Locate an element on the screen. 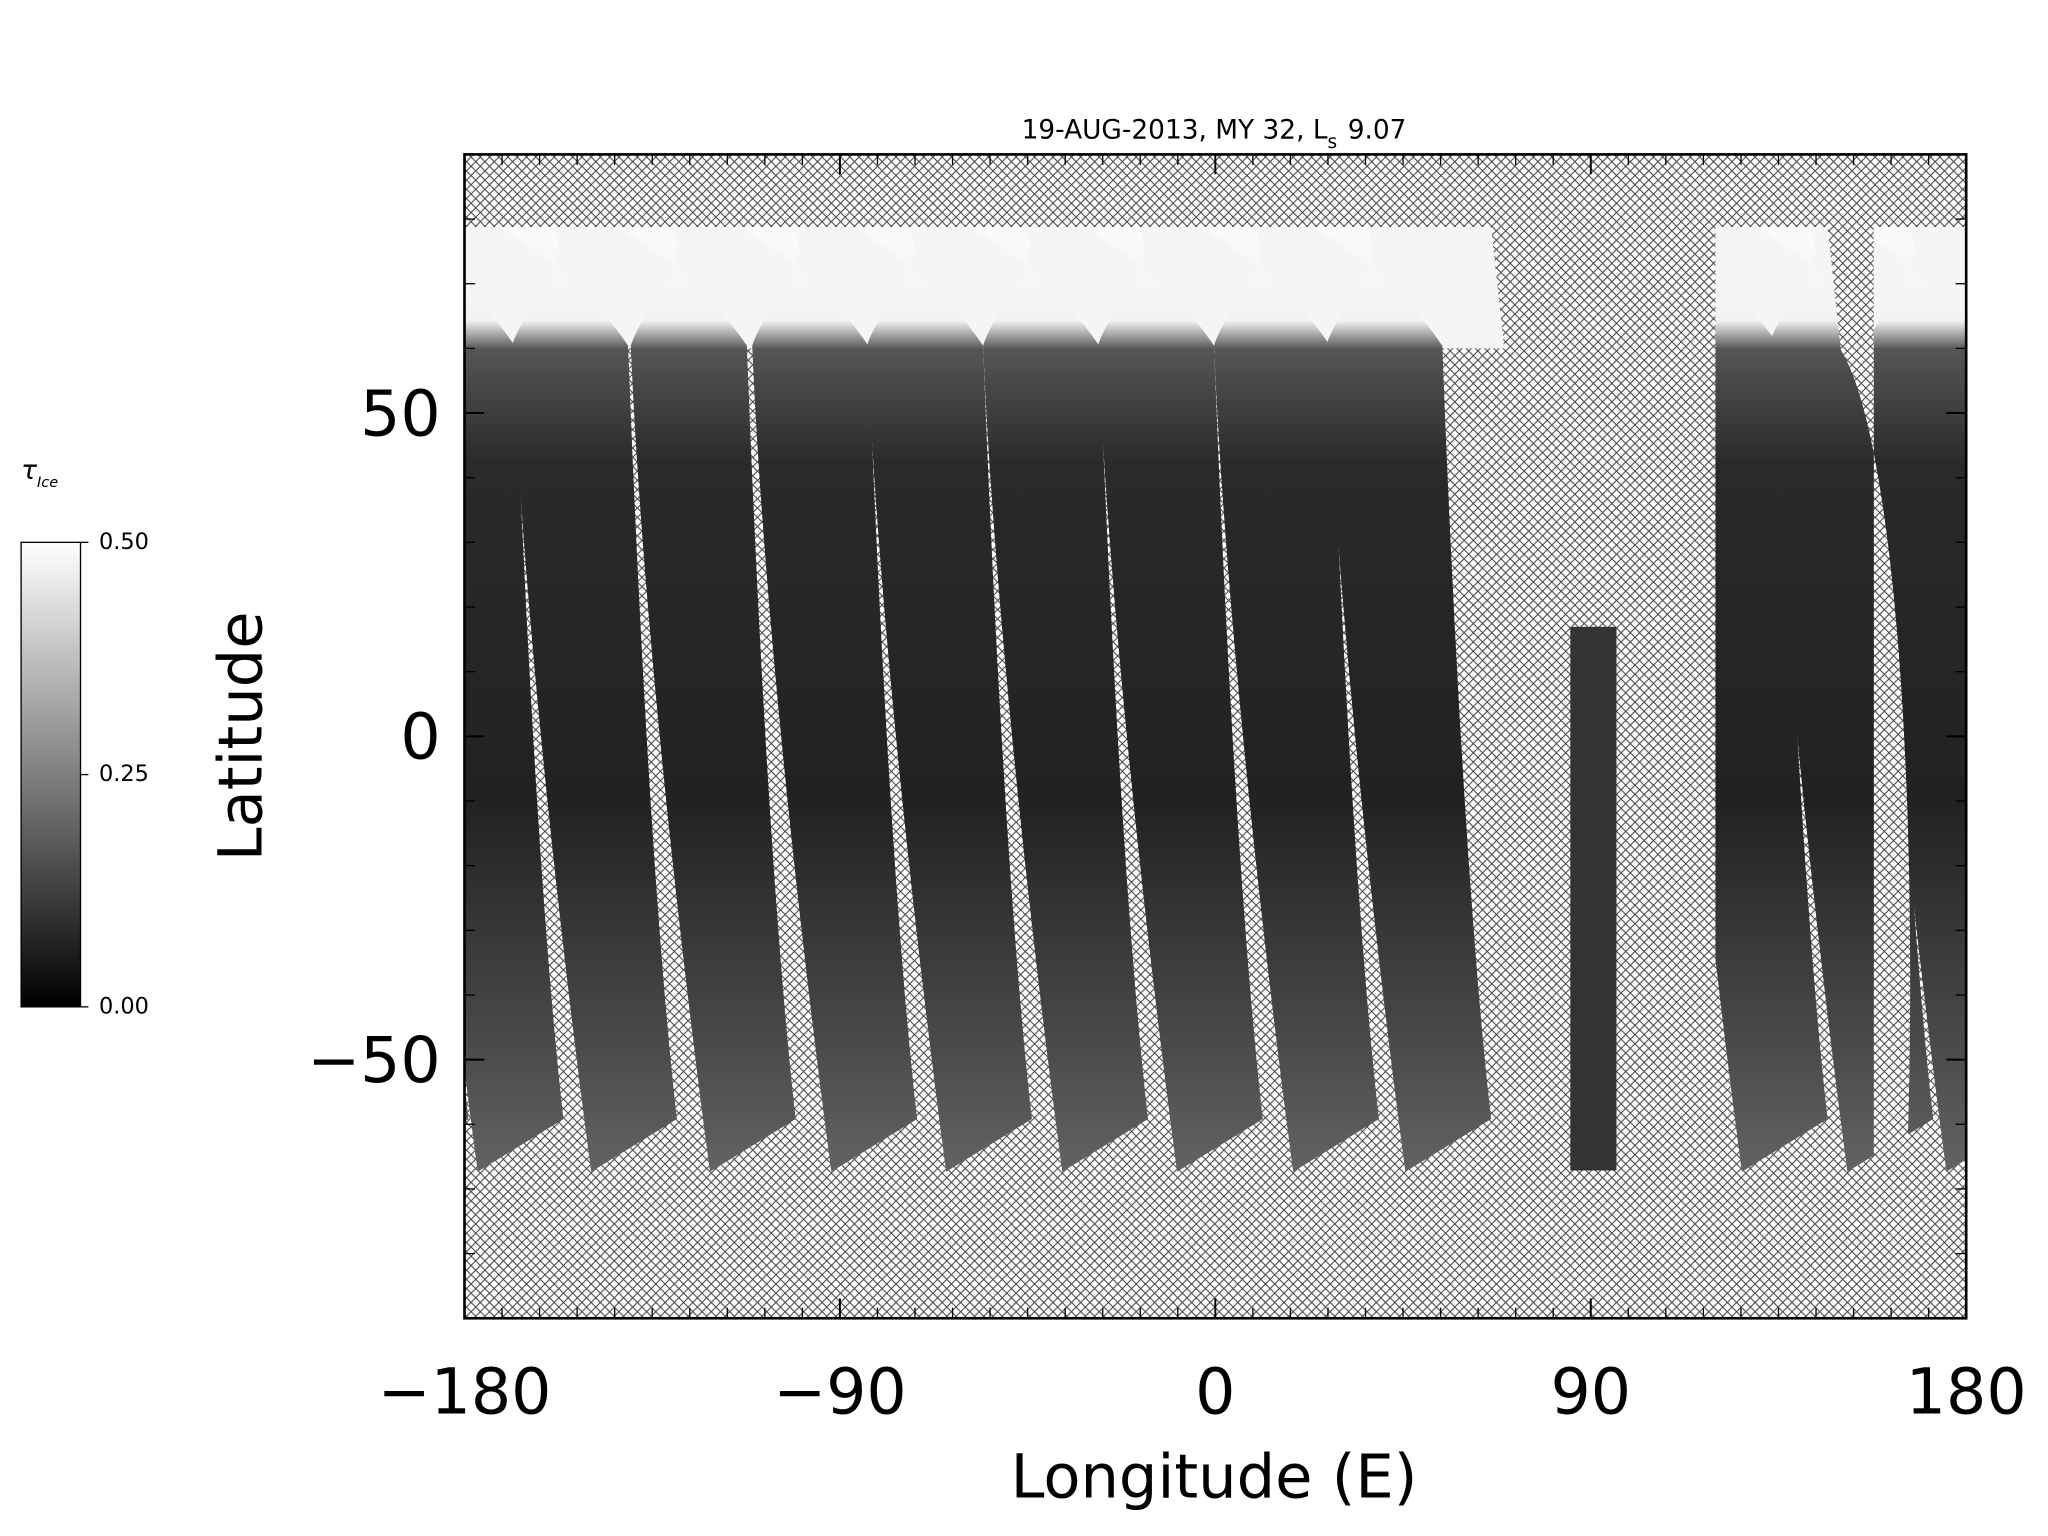  y-tick-label: 0 is located at coordinates (420, 737).